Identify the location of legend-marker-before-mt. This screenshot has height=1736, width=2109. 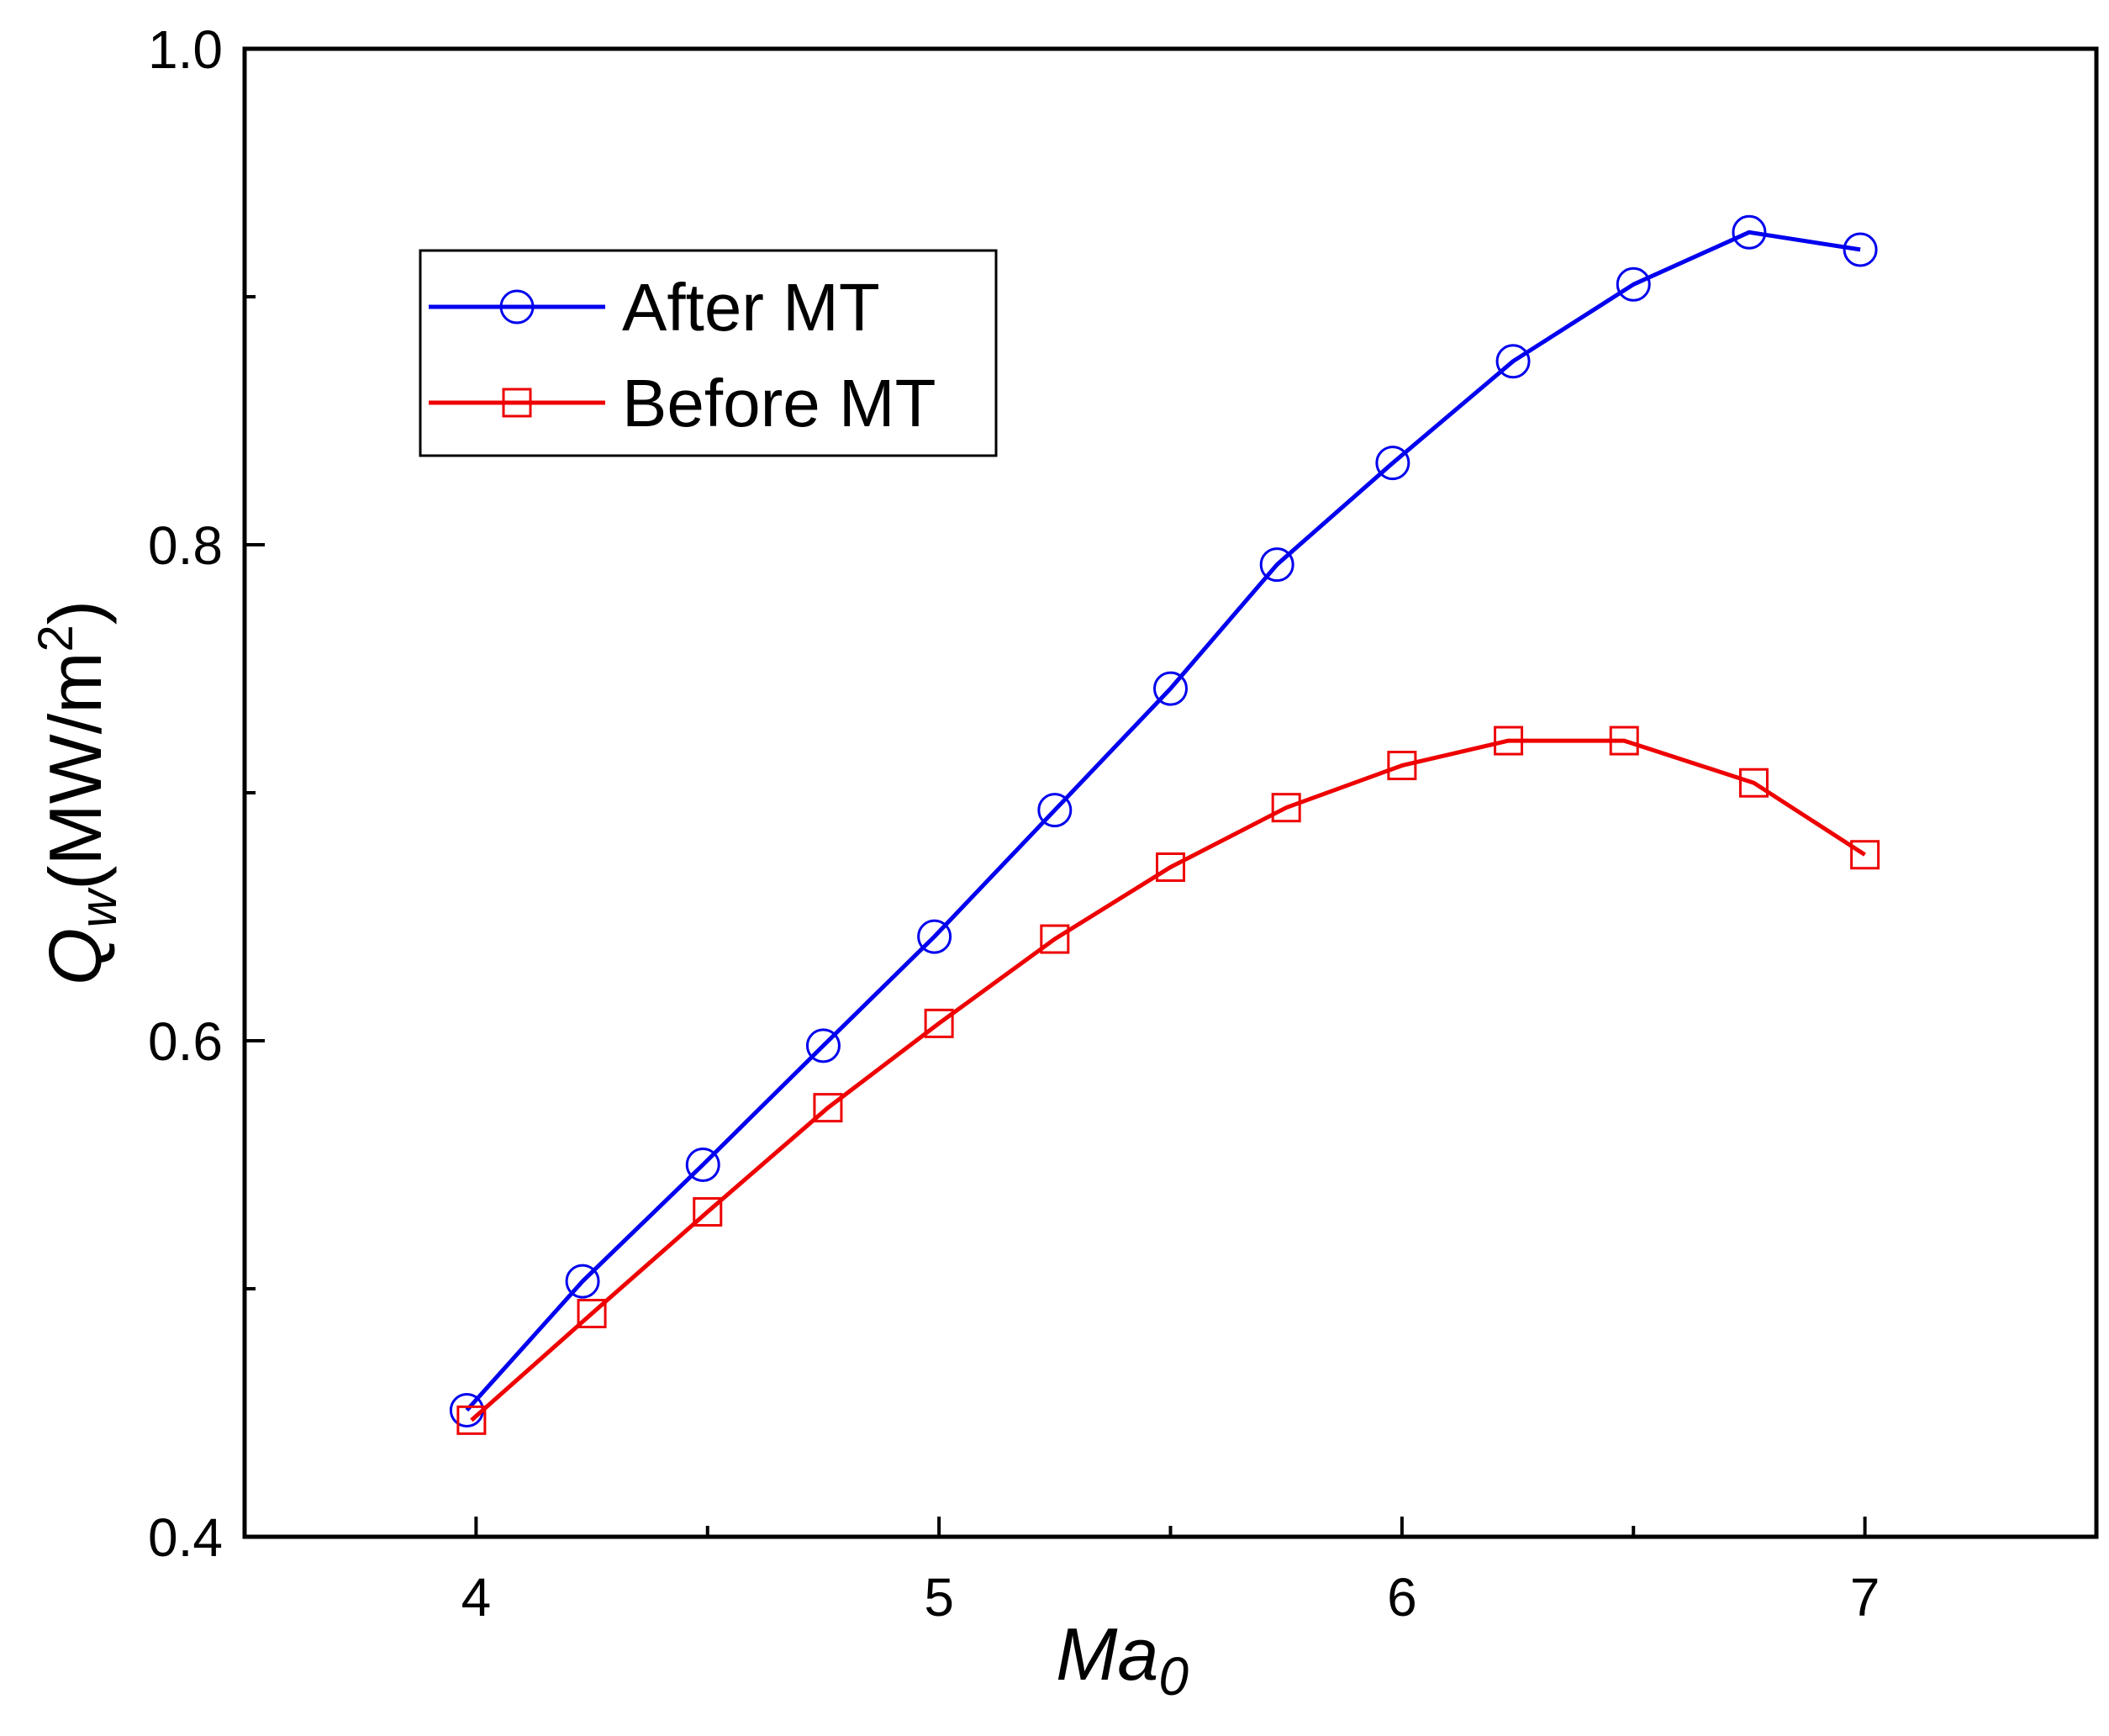
(517, 403).